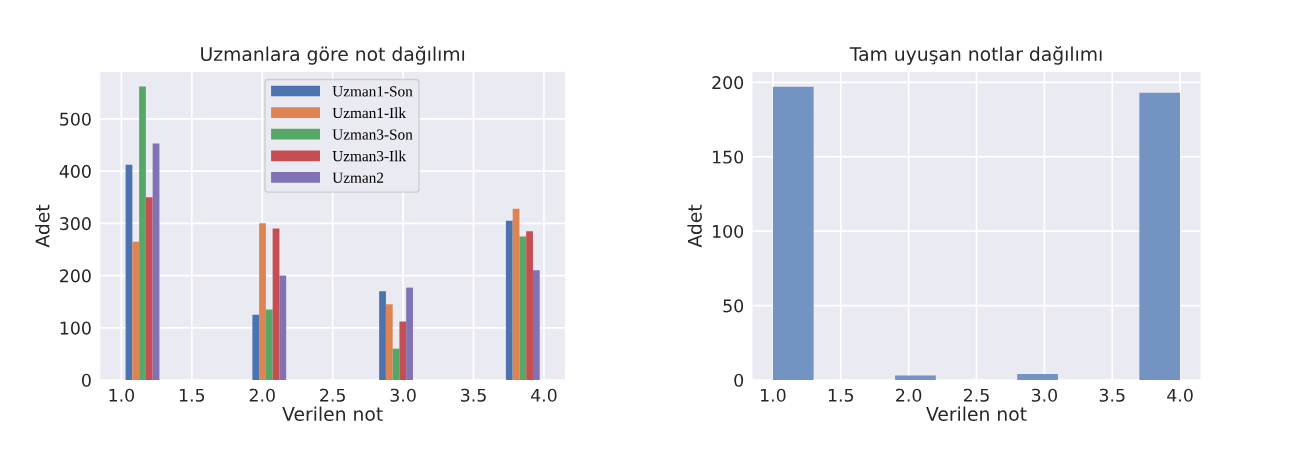 The image size is (1302, 464). What do you see at coordinates (369, 113) in the screenshot?
I see `legend-label: Uzman1-Ilk` at bounding box center [369, 113].